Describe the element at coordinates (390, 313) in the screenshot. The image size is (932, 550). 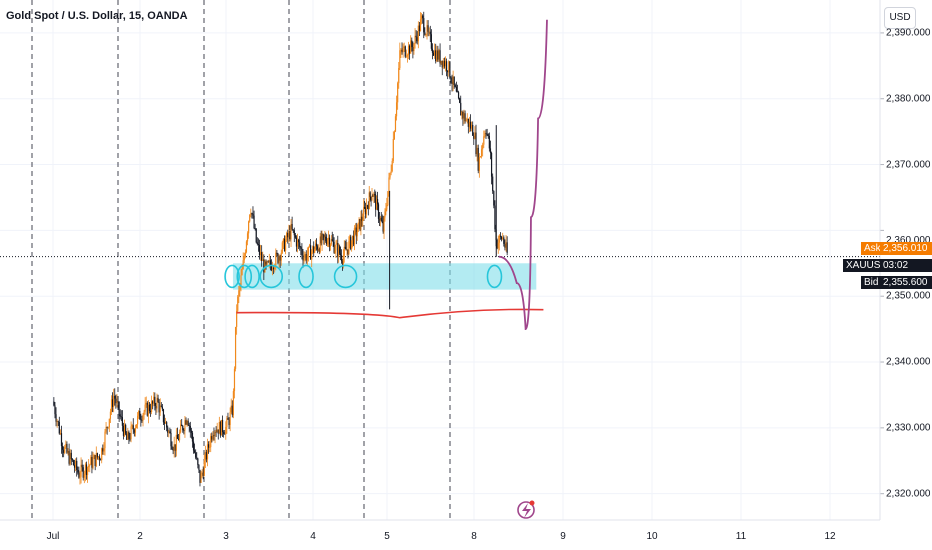
I see `support-line` at that location.